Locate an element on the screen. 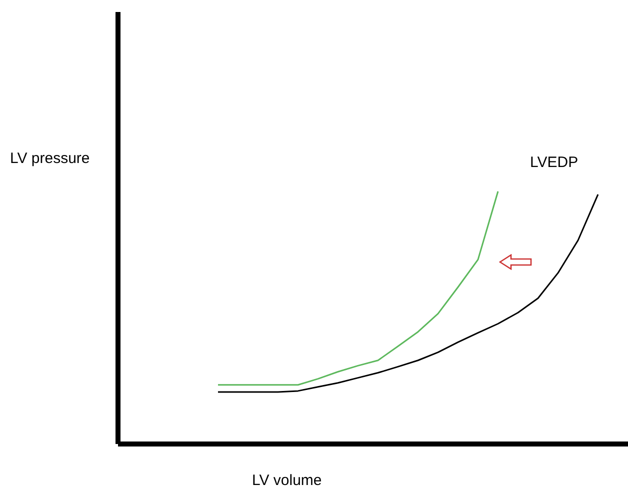 The image size is (628, 490). text: LVEDP is located at coordinates (554, 162).